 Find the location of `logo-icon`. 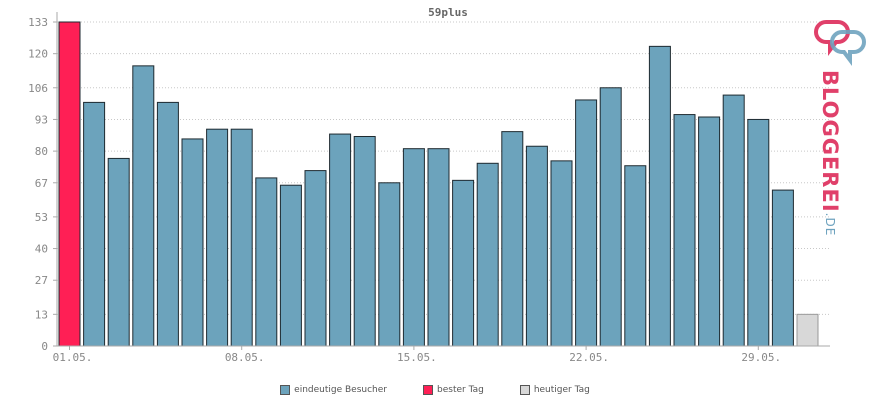

logo-icon is located at coordinates (840, 43).